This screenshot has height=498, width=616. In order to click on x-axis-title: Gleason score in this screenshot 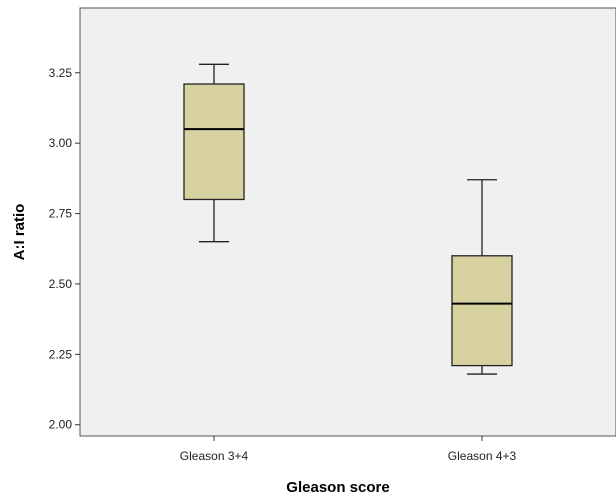, I will do `click(337, 487)`.